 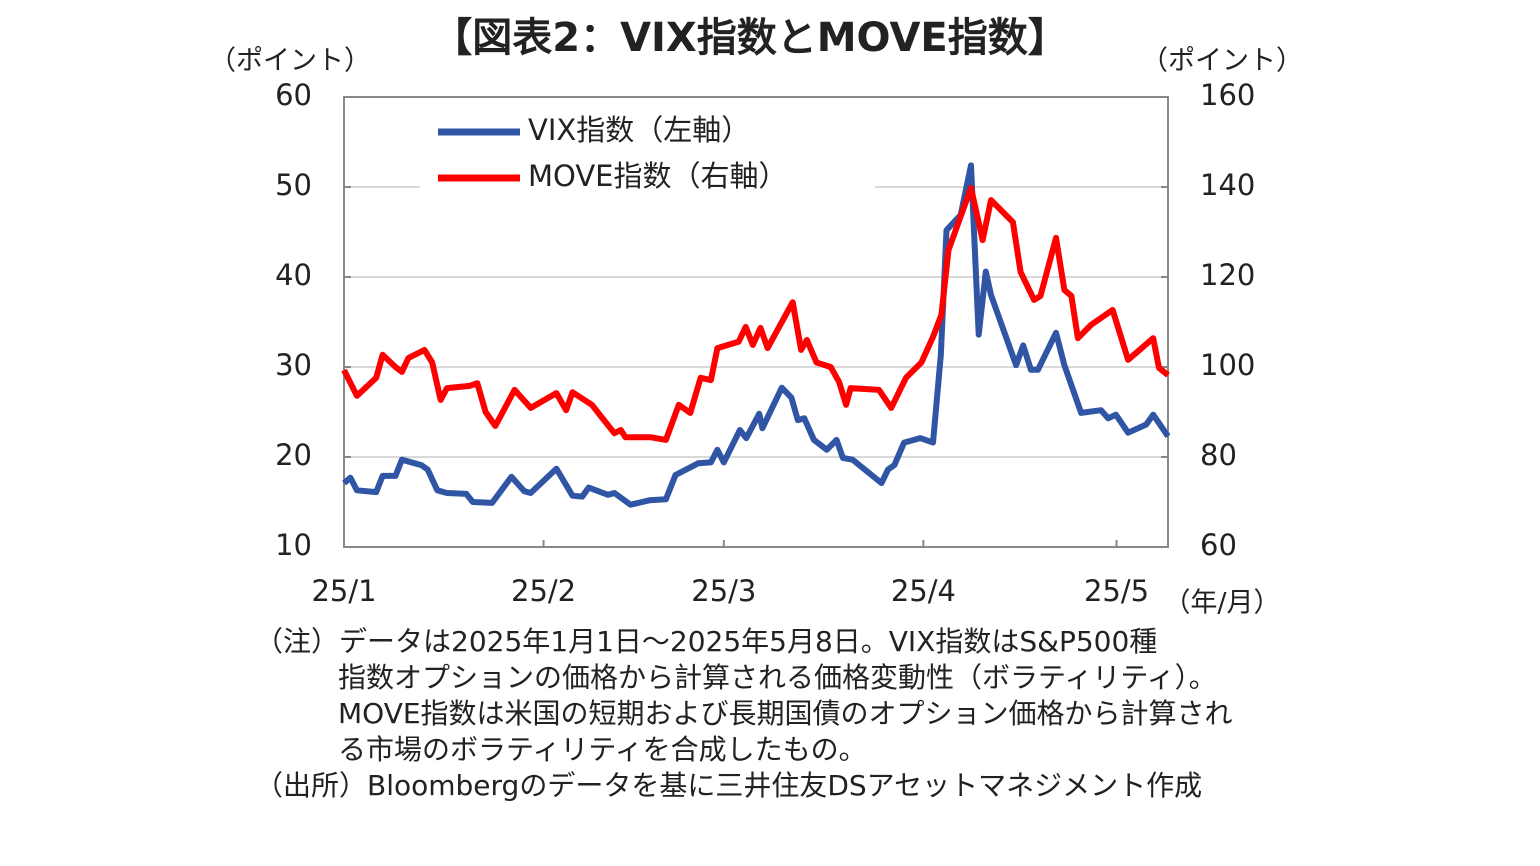 What do you see at coordinates (602, 749) in the screenshot?
I see `note: る市場のボラティリティを合成したもの。` at bounding box center [602, 749].